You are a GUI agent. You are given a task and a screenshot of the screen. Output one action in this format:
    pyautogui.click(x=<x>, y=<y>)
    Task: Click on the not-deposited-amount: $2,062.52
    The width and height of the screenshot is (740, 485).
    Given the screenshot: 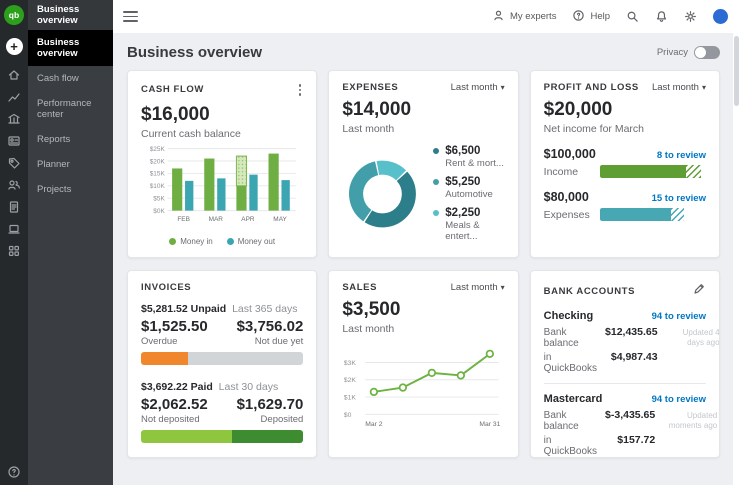 What is the action you would take?
    pyautogui.click(x=174, y=404)
    